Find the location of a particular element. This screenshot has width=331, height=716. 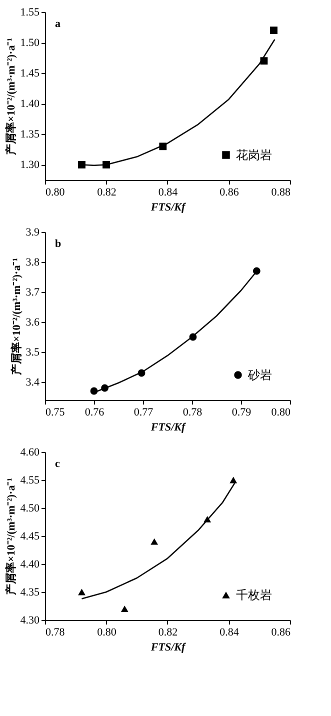

y-tick-label: 4.45 is located at coordinates (30, 536).